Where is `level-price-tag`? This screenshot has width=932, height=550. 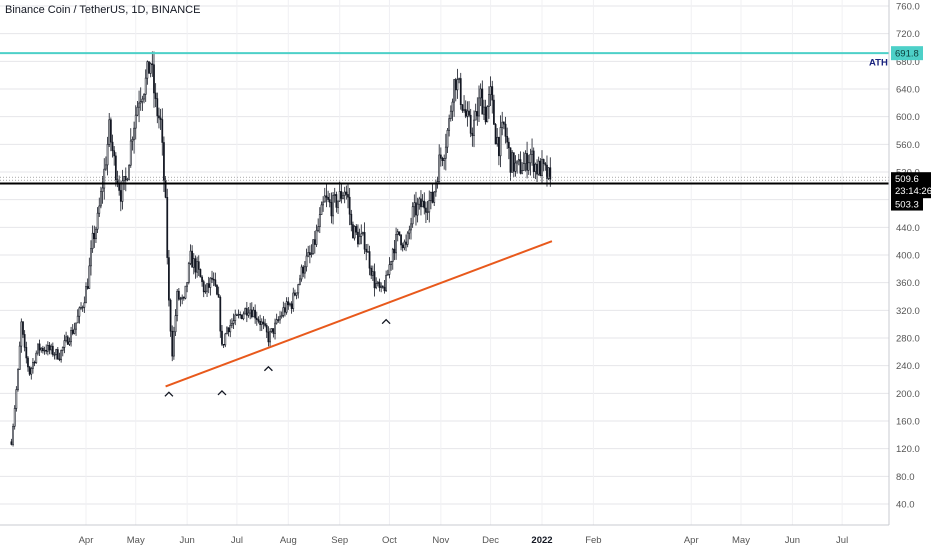 level-price-tag is located at coordinates (907, 203).